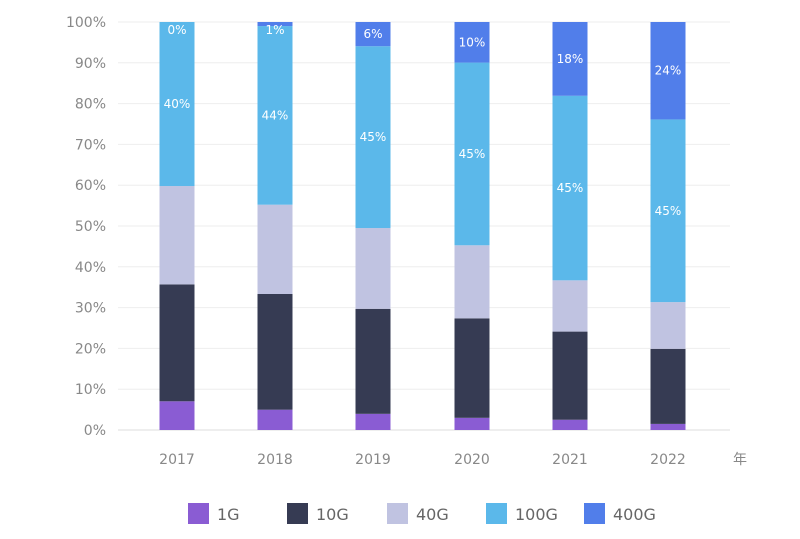  Describe the element at coordinates (177, 460) in the screenshot. I see `x-tick-label: 2017` at that location.